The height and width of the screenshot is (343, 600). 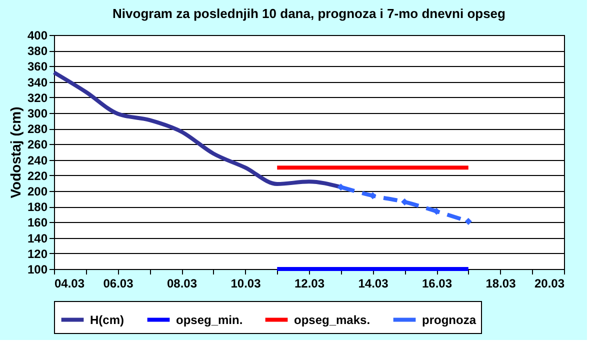 I want to click on legend-label: prognoza, so click(x=449, y=319).